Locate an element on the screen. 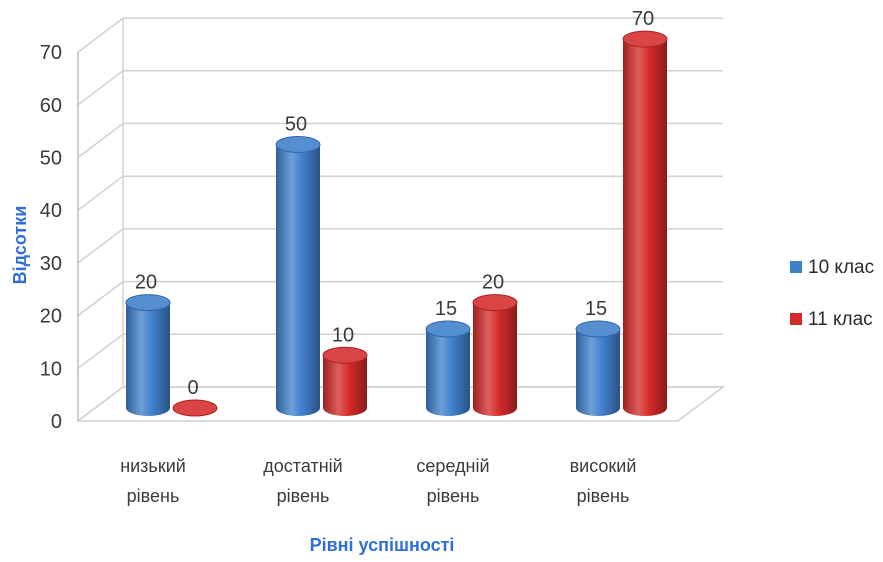  y-tick-label: 60 is located at coordinates (51, 106).